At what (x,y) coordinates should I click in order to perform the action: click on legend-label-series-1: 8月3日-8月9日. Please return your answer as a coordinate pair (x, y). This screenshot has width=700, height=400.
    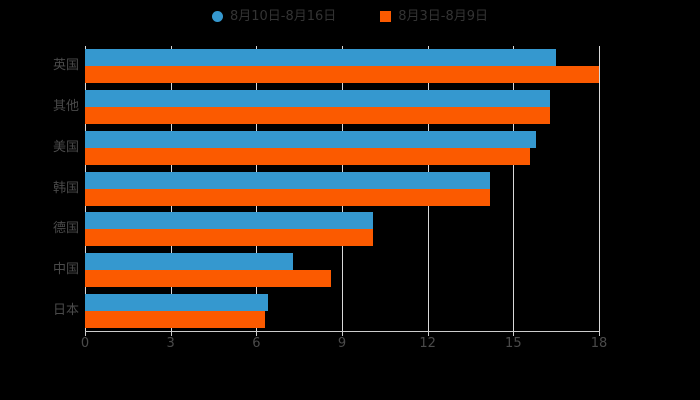
    Looking at the image, I should click on (443, 16).